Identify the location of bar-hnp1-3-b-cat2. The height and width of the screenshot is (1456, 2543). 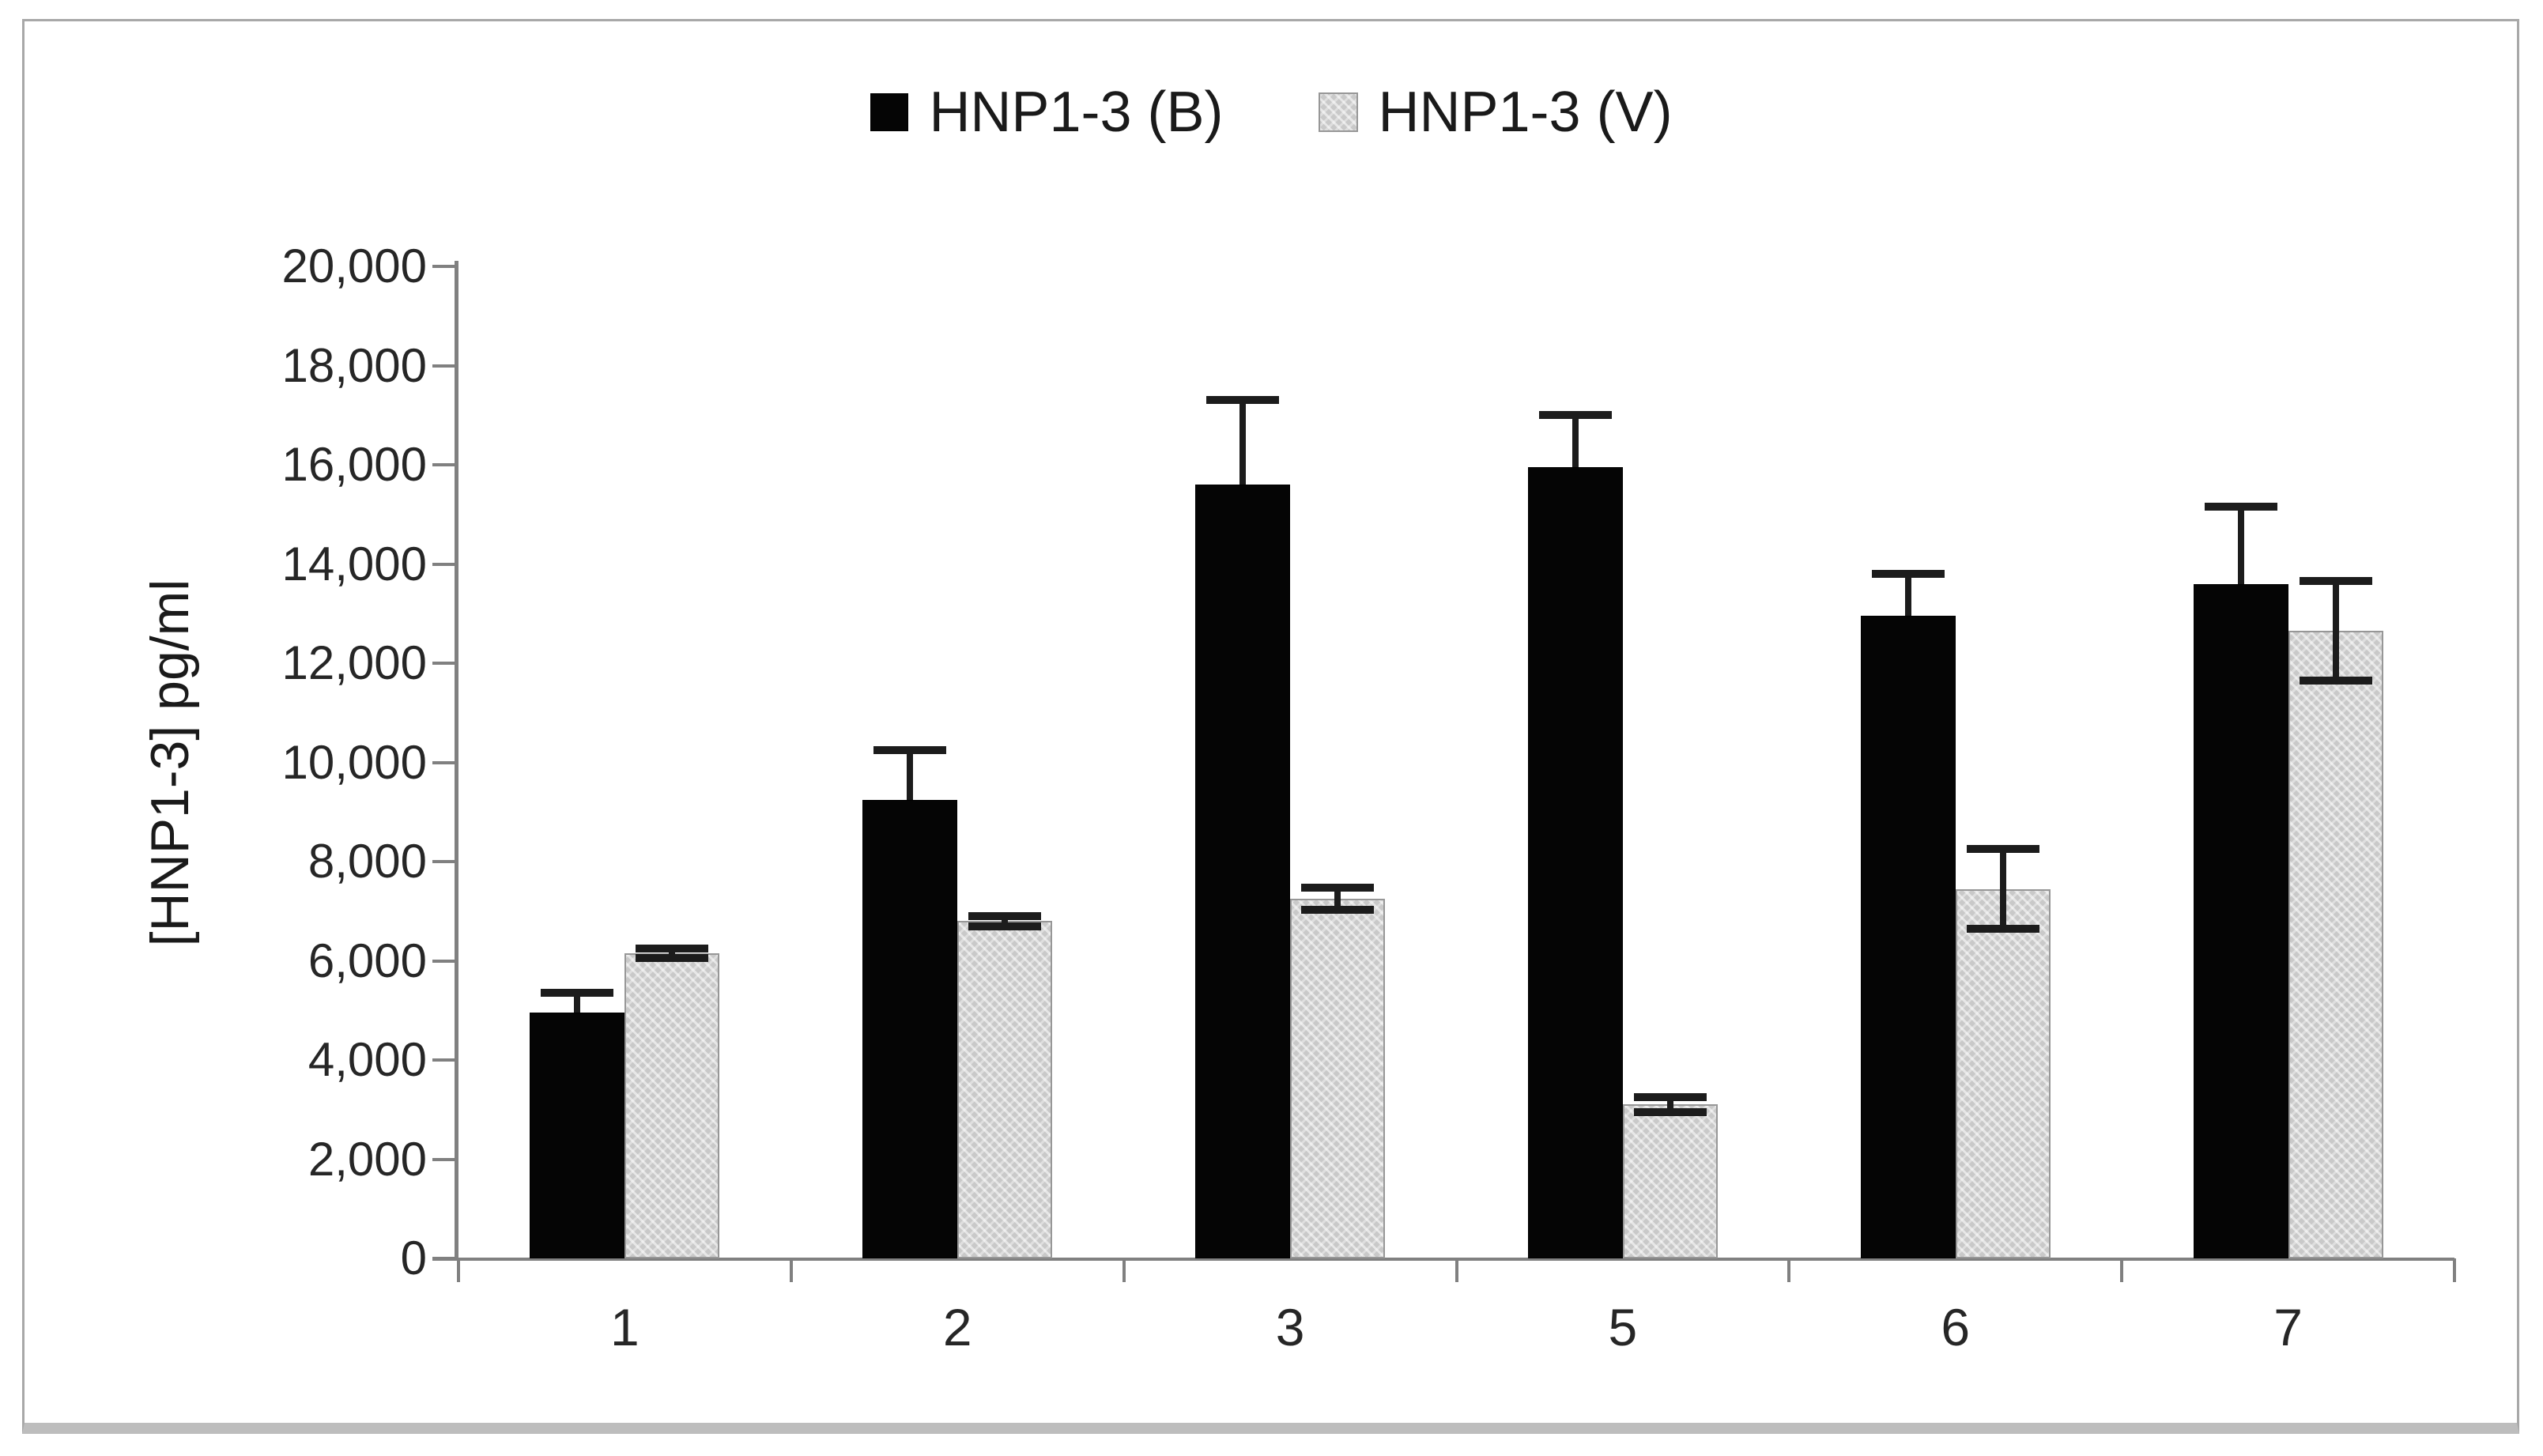
(910, 1028).